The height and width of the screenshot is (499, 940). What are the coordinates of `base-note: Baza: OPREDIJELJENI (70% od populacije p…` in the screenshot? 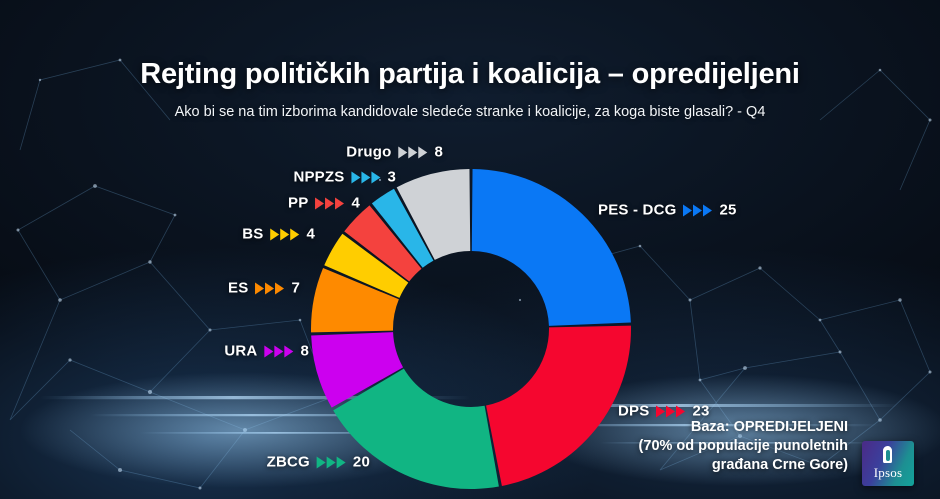 It's located at (704, 446).